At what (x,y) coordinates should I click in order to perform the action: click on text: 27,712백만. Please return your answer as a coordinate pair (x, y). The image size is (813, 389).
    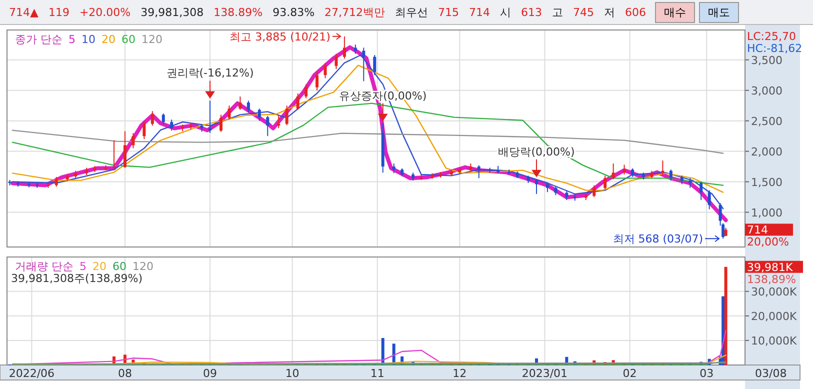
    Looking at the image, I should click on (355, 12).